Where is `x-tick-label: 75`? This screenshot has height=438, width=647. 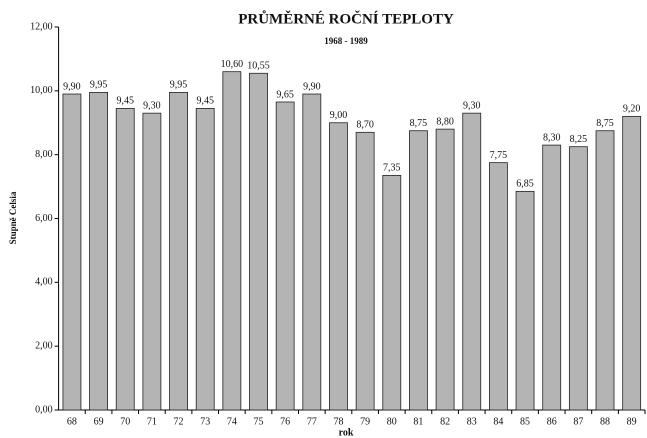
x-tick-label: 75 is located at coordinates (259, 421).